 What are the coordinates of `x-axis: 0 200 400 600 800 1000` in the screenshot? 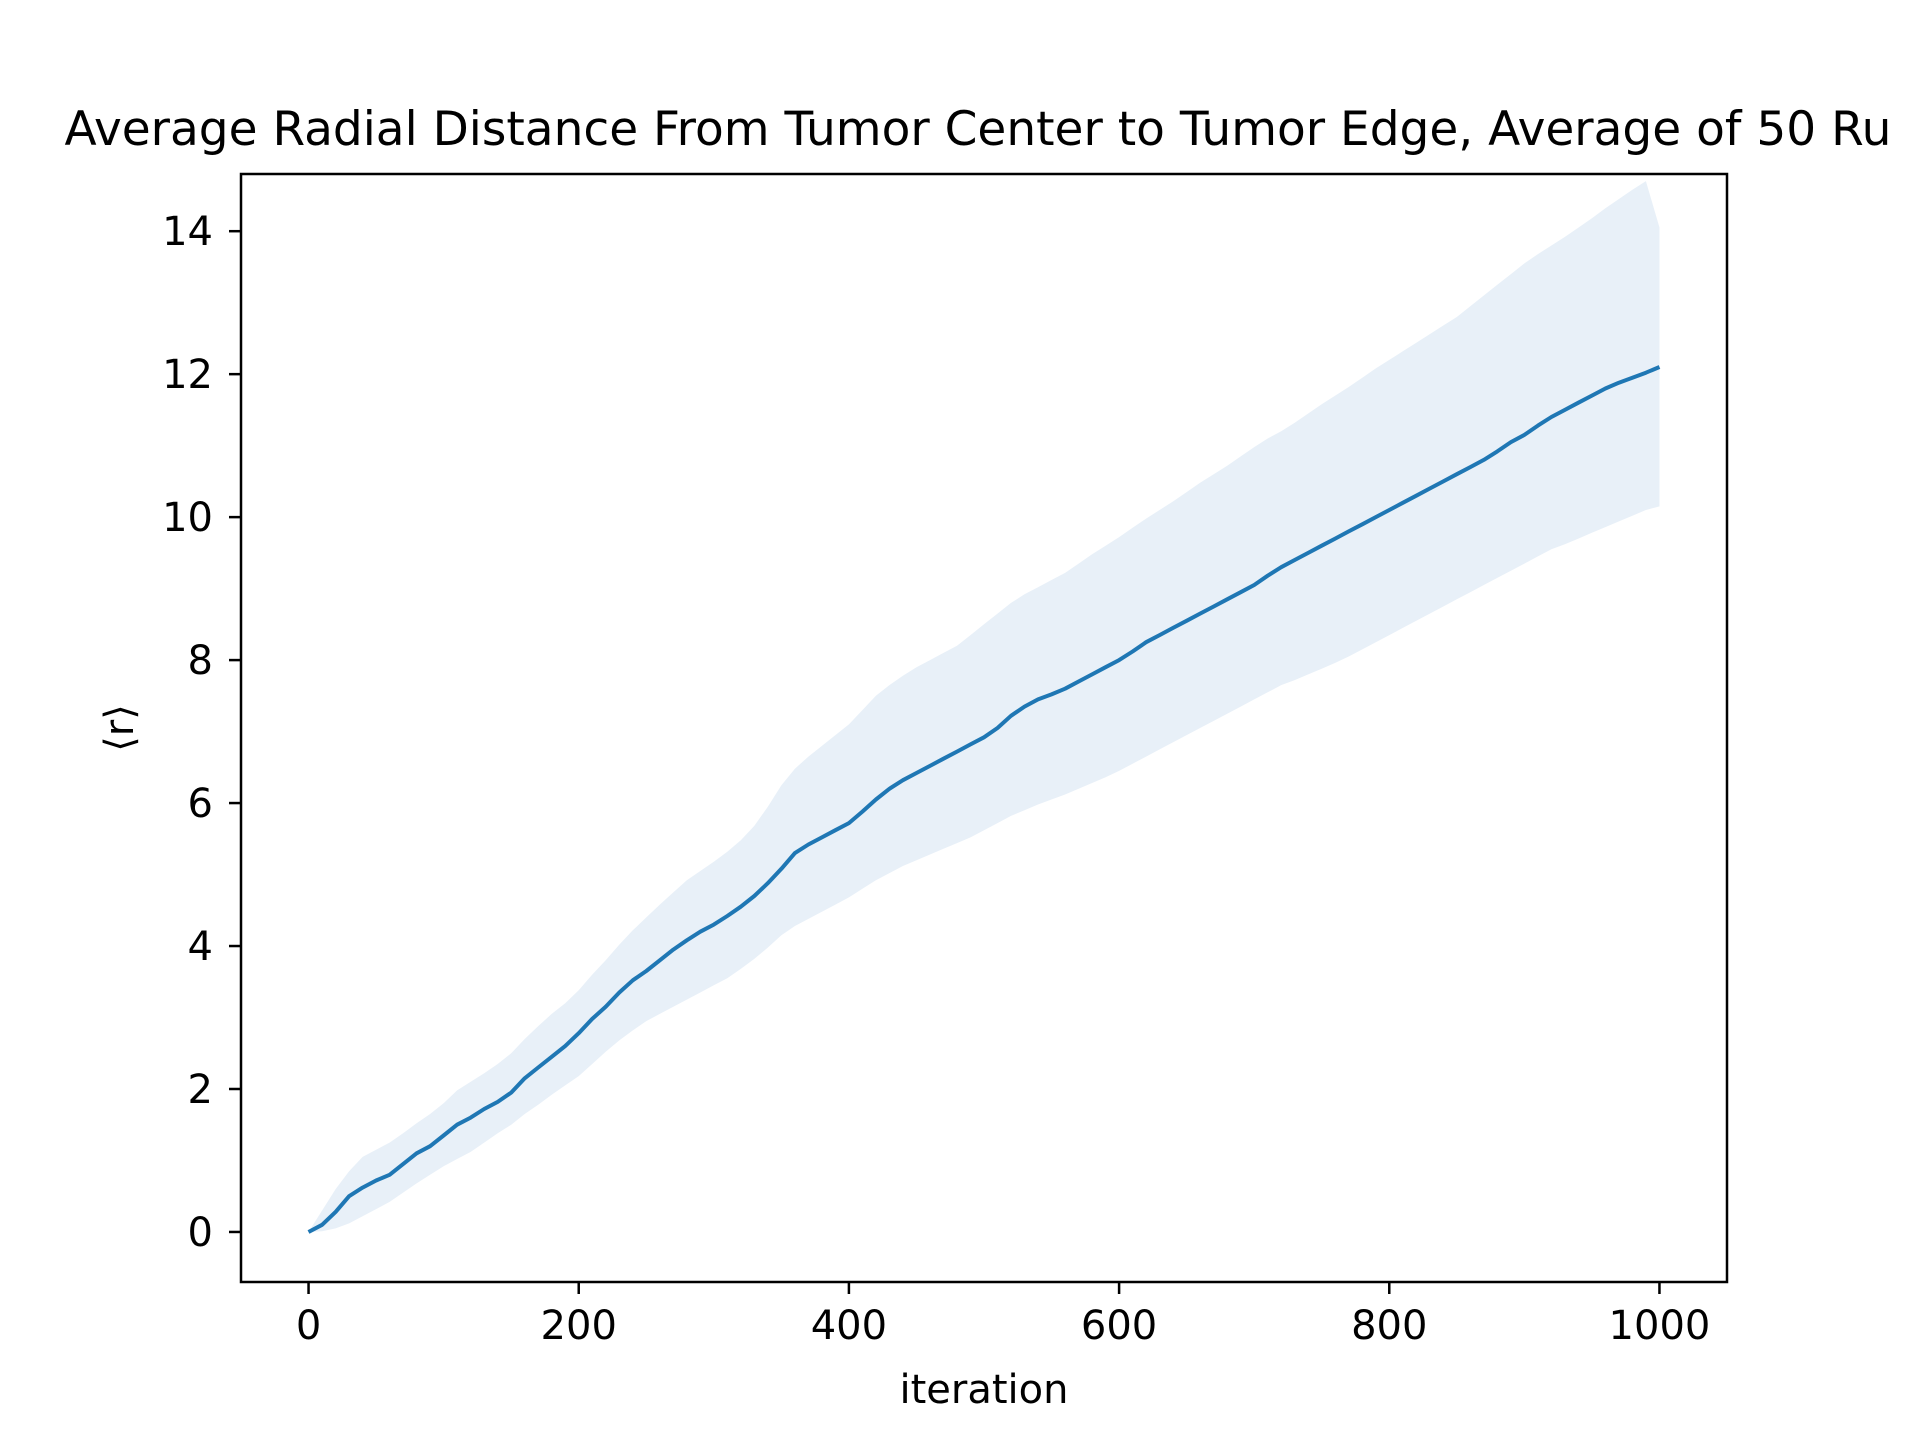 It's located at (1003, 1315).